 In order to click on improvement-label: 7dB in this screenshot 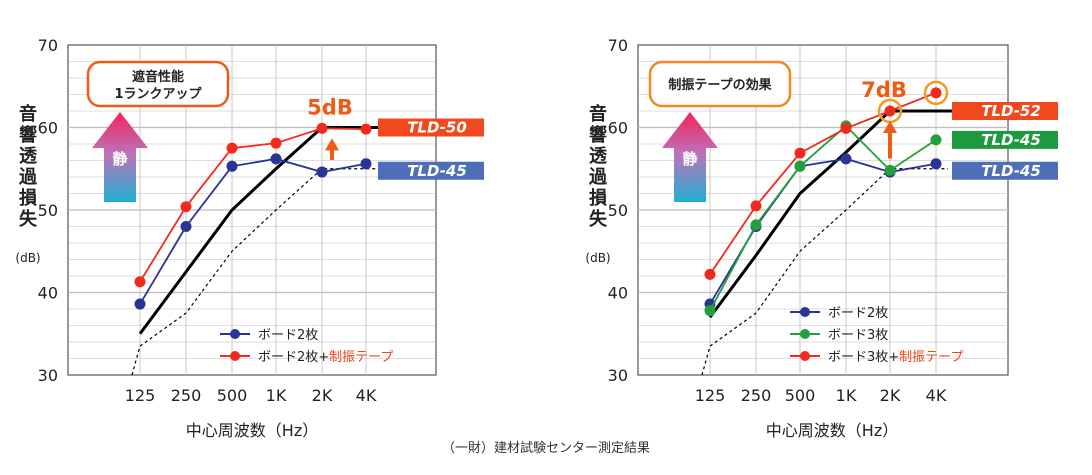, I will do `click(884, 90)`.